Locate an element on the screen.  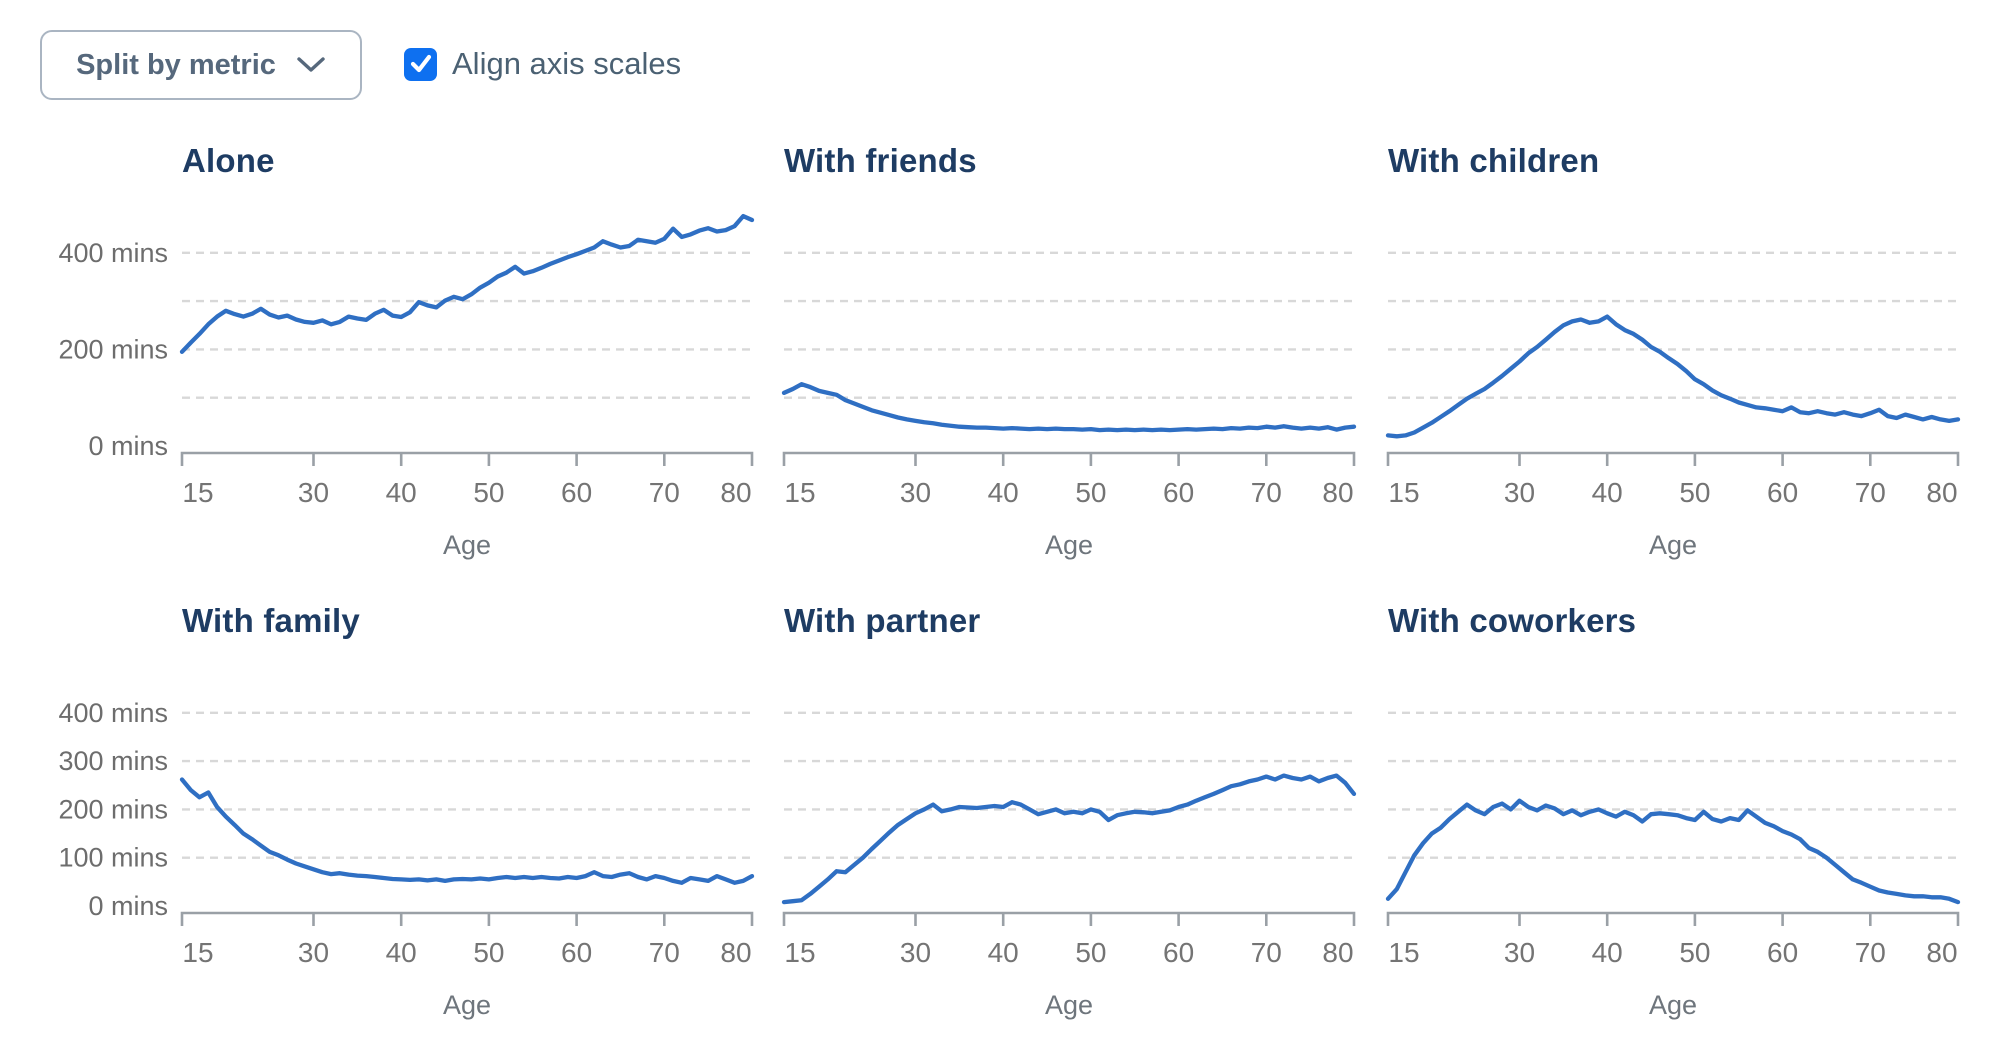
chart-plot-with-children: 15 30 40 50 60 70 80 Age is located at coordinates (1673, 405).